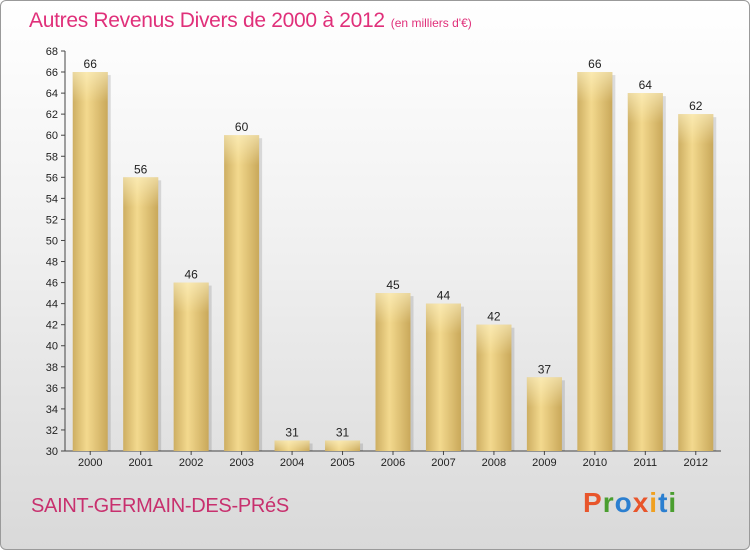 The width and height of the screenshot is (750, 550). Describe the element at coordinates (623, 502) in the screenshot. I see `logo-letter: o` at that location.